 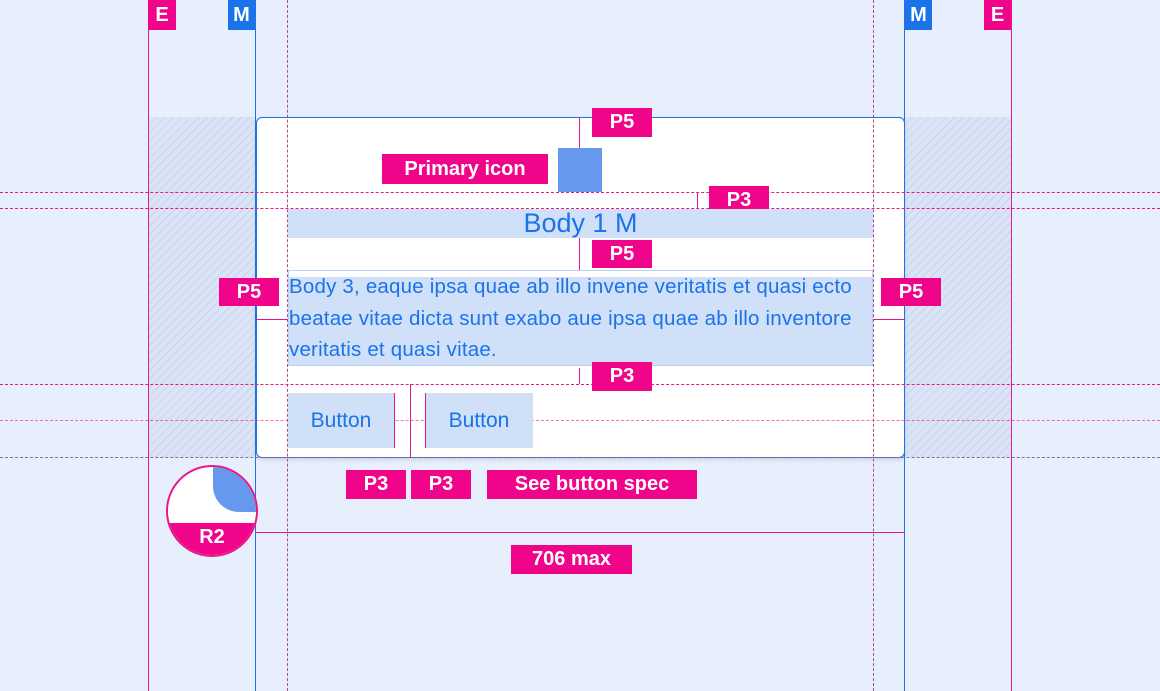 I want to click on radius-callout: R2, so click(x=212, y=511).